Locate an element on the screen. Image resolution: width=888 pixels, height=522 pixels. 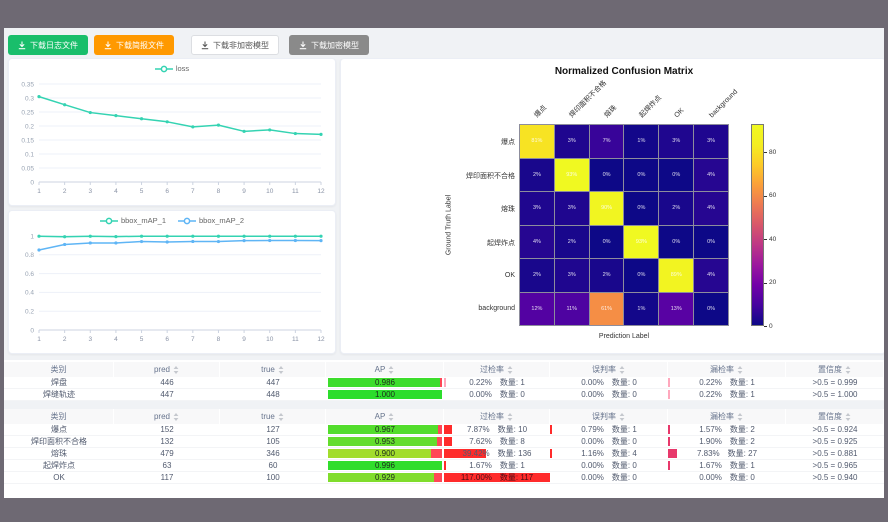
misjudge-rate-cell: 0.00% 数量: 0 is located at coordinates (609, 477).